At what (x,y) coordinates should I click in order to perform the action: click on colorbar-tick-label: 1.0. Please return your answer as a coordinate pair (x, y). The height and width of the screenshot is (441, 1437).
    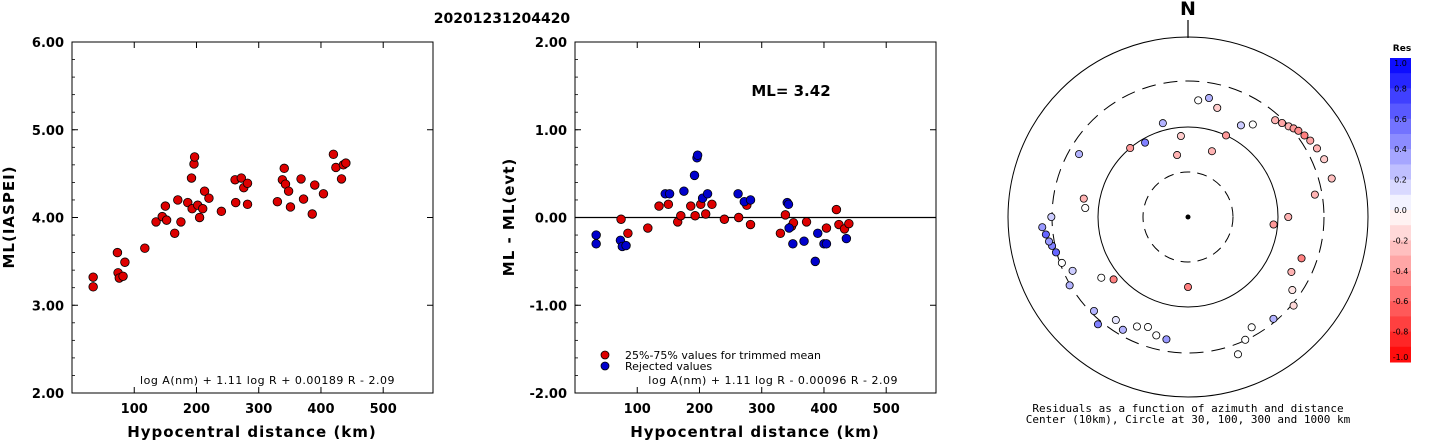
    Looking at the image, I should click on (1400, 63).